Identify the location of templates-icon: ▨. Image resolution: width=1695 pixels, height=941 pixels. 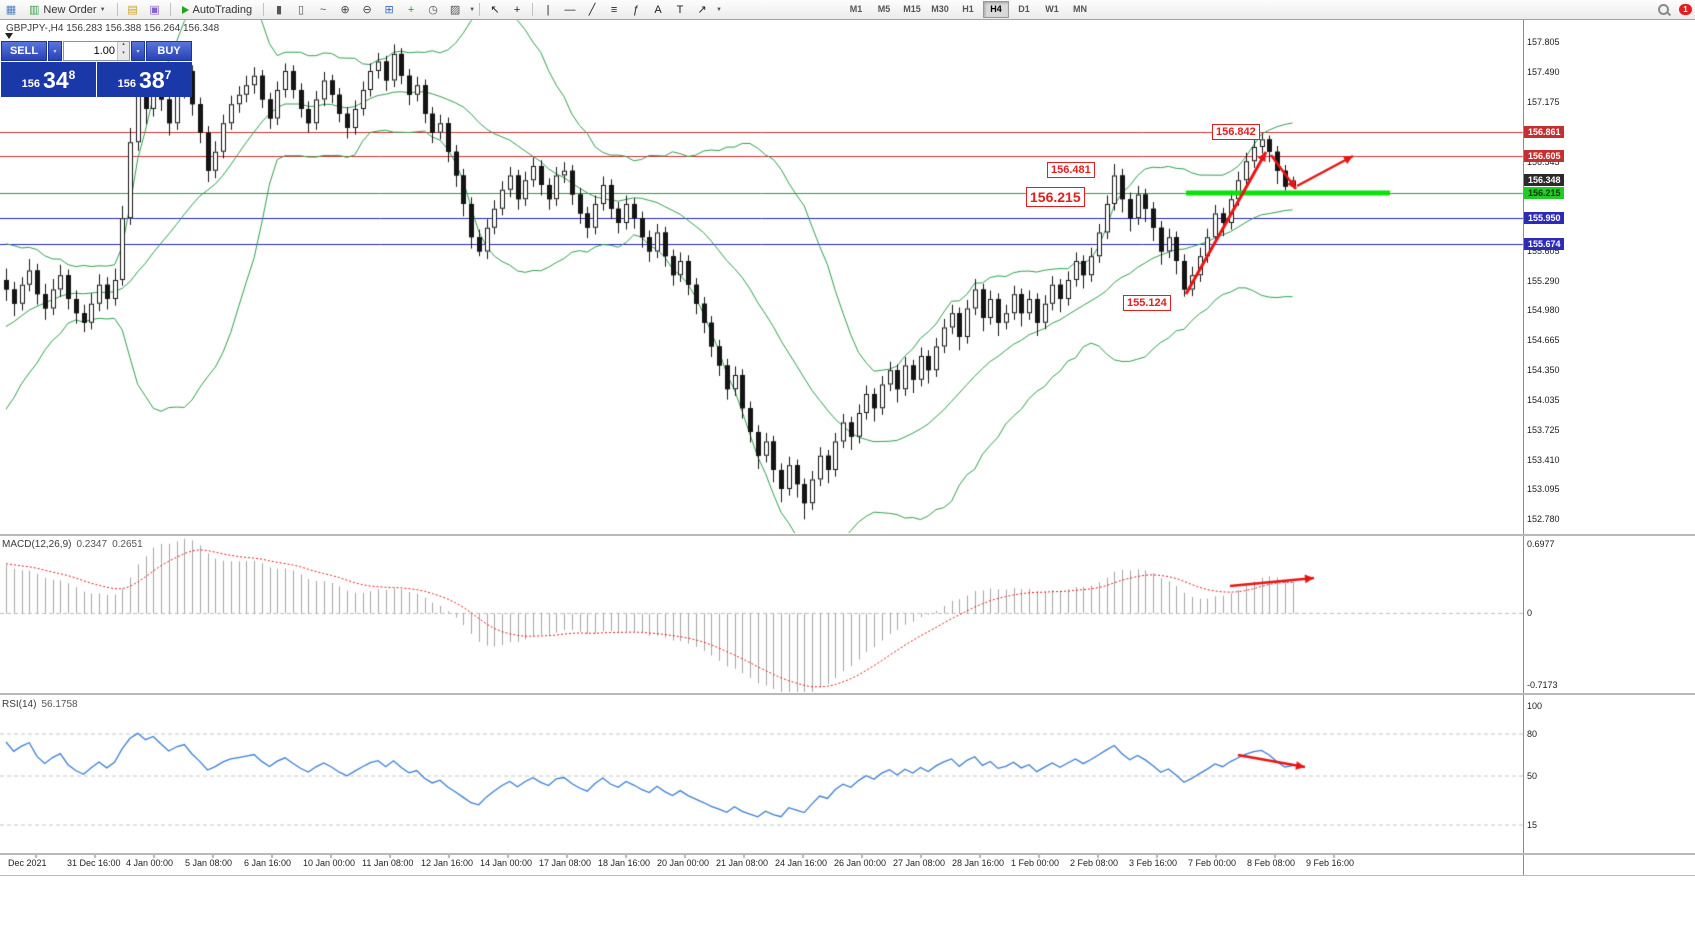
(455, 10).